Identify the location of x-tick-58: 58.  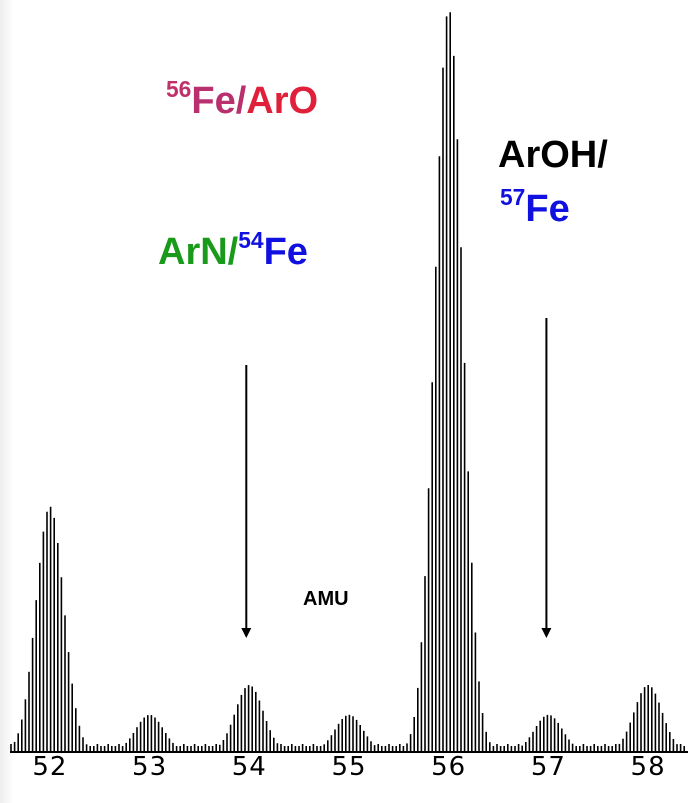
(648, 767).